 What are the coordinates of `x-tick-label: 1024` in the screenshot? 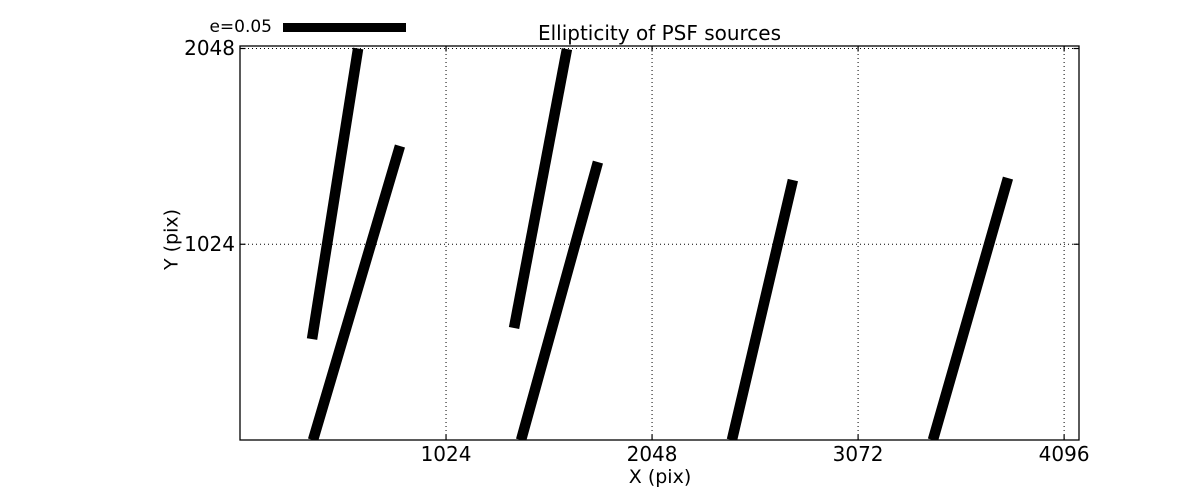 It's located at (446, 454).